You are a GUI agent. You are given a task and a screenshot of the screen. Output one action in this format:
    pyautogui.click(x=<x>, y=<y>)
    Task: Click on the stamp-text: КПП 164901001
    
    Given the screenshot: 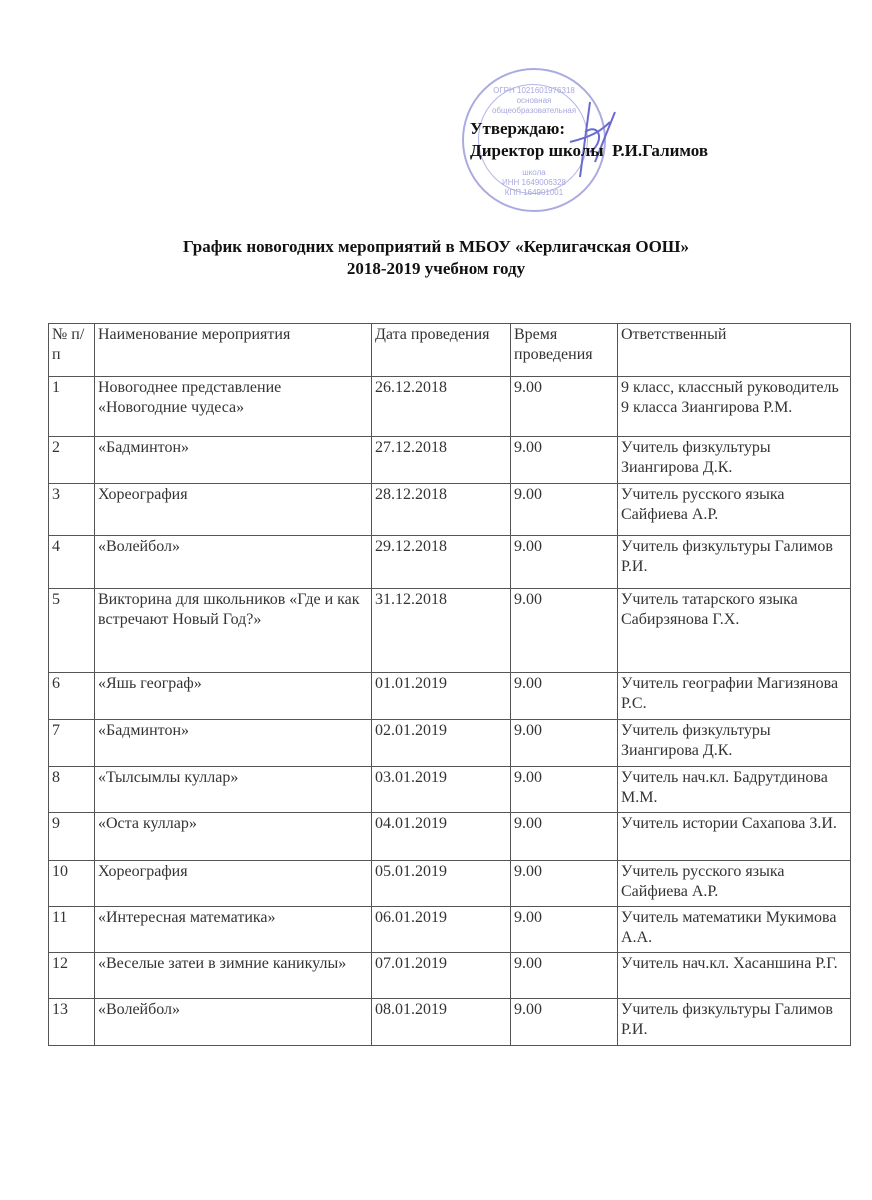 What is the action you would take?
    pyautogui.click(x=534, y=192)
    